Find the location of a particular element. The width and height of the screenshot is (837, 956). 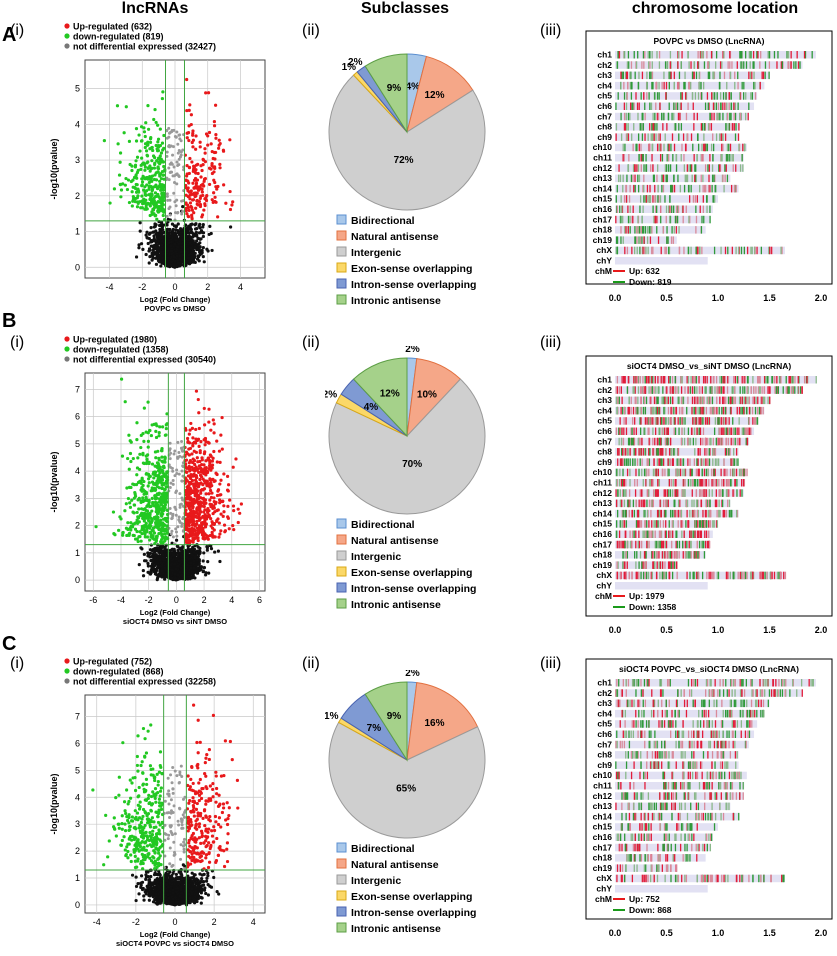

pie-legend-swatch is located at coordinates (341, 283).